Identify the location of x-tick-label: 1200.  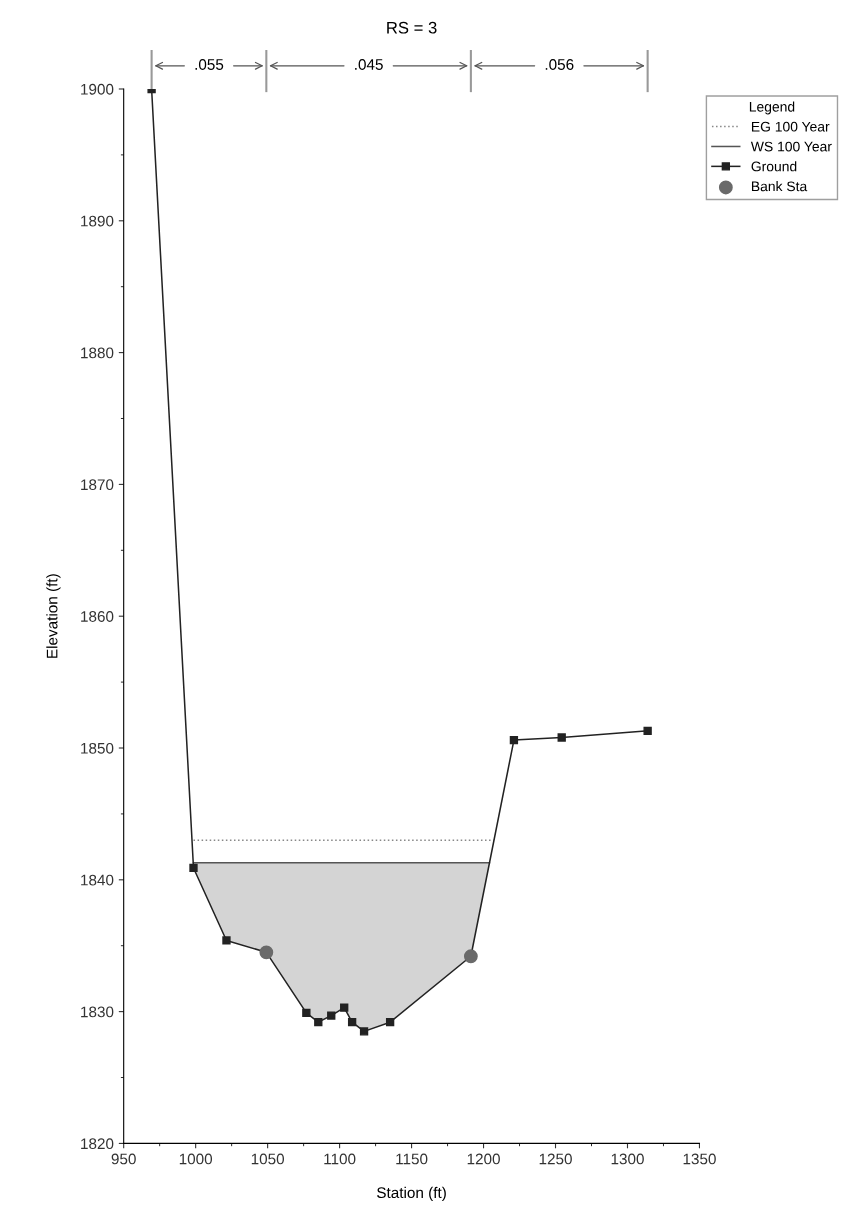
(483, 1159).